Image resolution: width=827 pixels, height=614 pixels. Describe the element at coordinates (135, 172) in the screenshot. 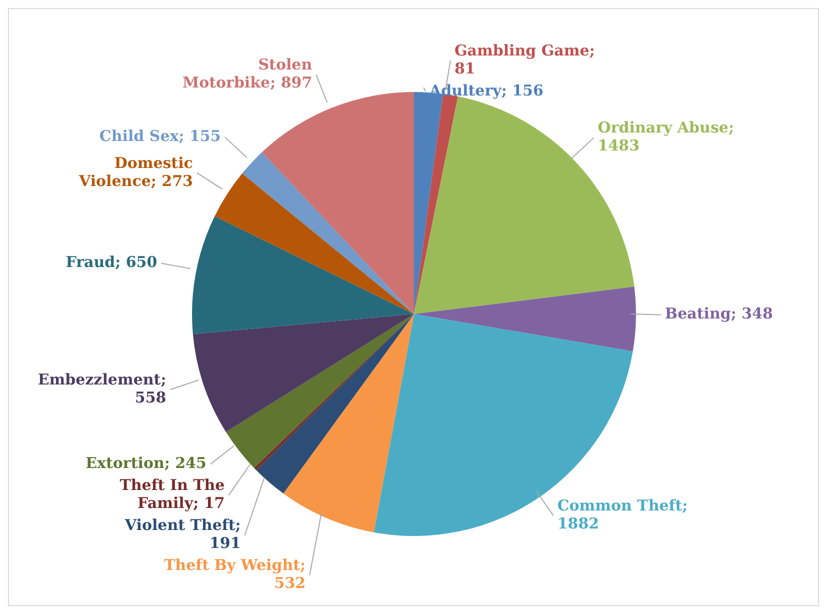

I see `slice-label: Domestic Violence; 273` at that location.